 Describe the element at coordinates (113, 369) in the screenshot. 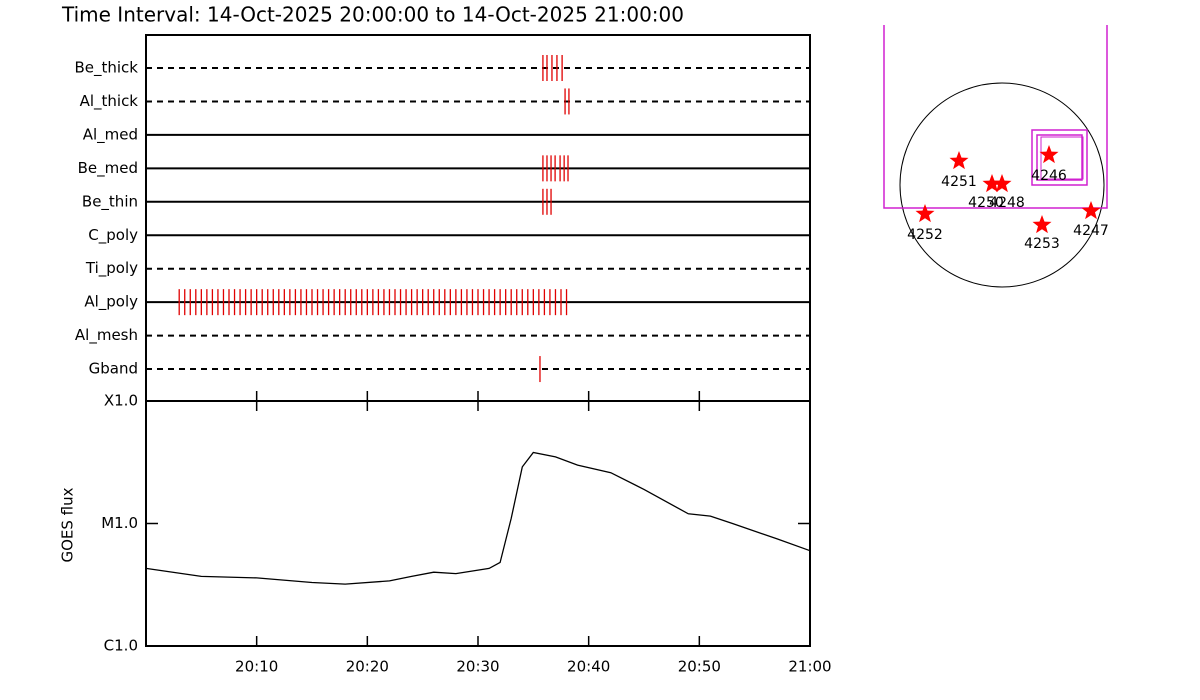

I see `filter-label: Gband` at that location.